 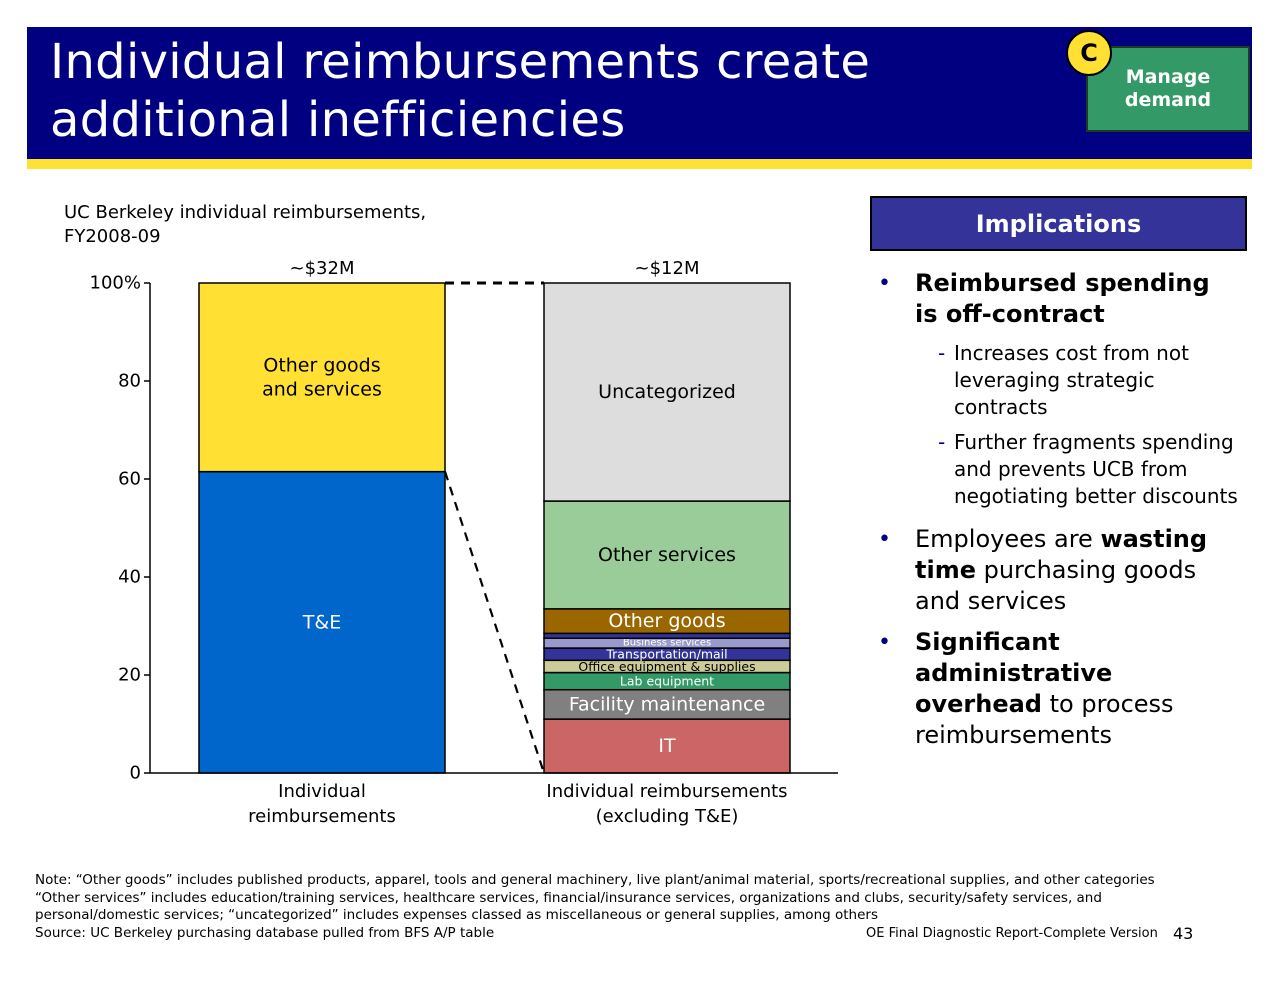 What do you see at coordinates (115, 283) in the screenshot?
I see `y-tick-label: 100%` at bounding box center [115, 283].